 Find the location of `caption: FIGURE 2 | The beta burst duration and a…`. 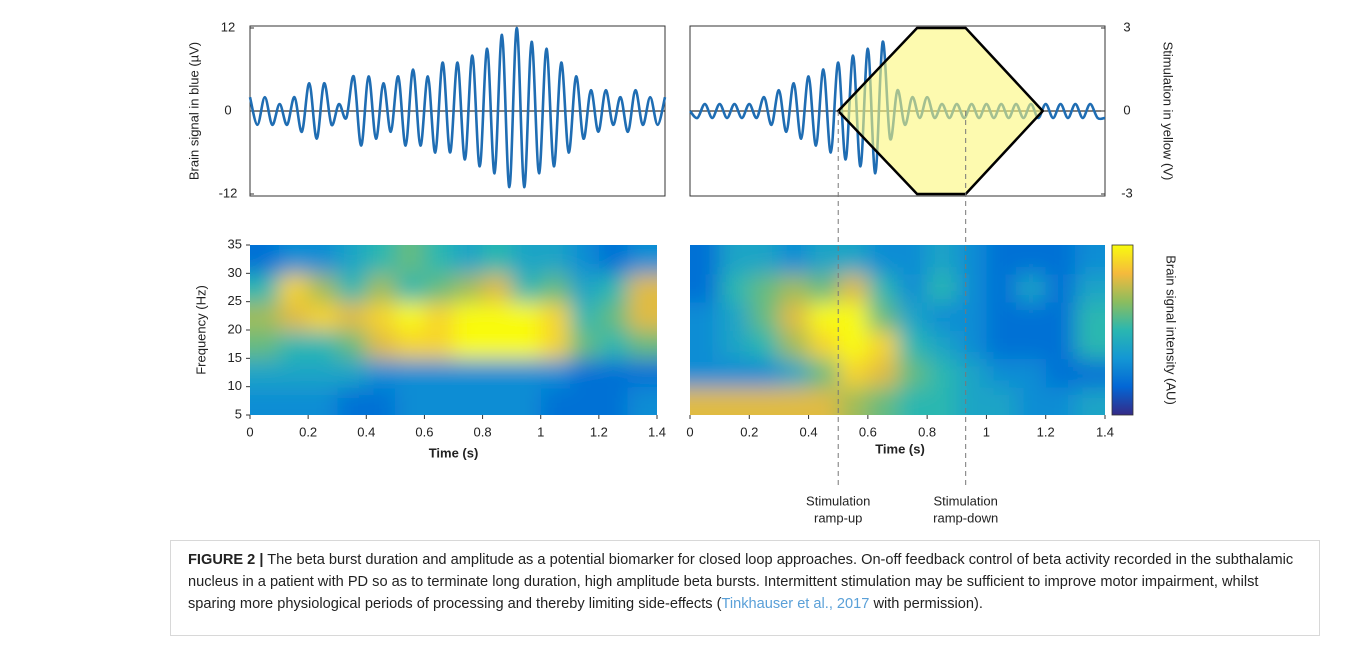

caption: FIGURE 2 | The beta burst duration and a… is located at coordinates (745, 588).